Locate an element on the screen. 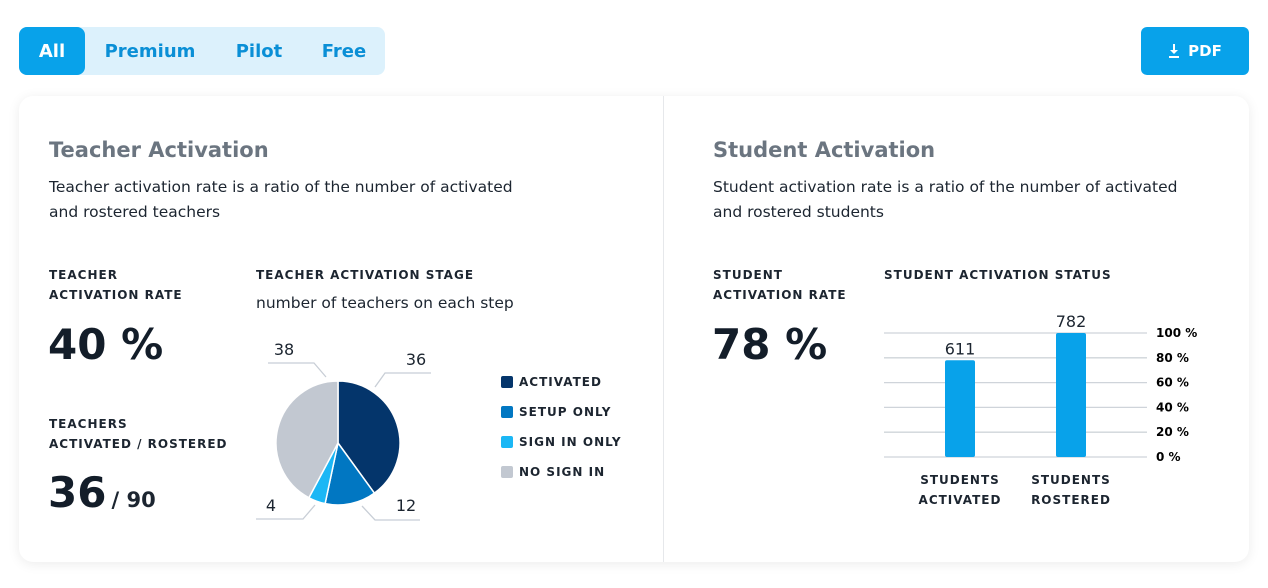 The width and height of the screenshot is (1268, 588). student-rate-label: STUDENT ACTIVATION RATE is located at coordinates (780, 285).